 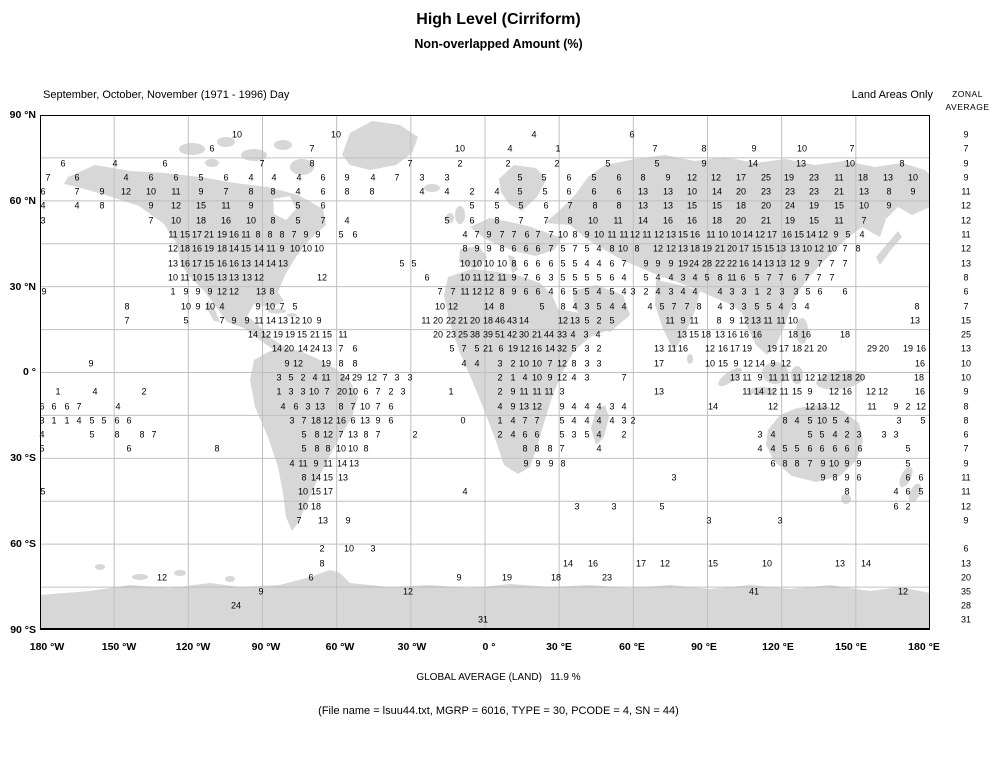 What do you see at coordinates (22, 115) in the screenshot?
I see `lat-label: 90 °N` at bounding box center [22, 115].